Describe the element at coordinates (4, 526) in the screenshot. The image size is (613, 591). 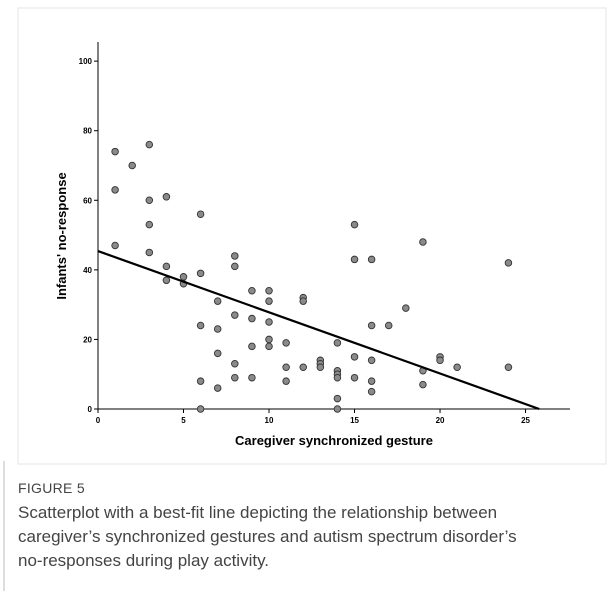
I see `caption-rule` at that location.